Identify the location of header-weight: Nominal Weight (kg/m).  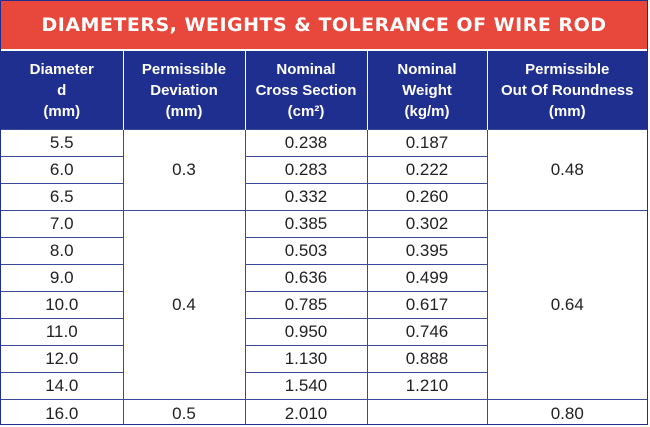
(427, 90).